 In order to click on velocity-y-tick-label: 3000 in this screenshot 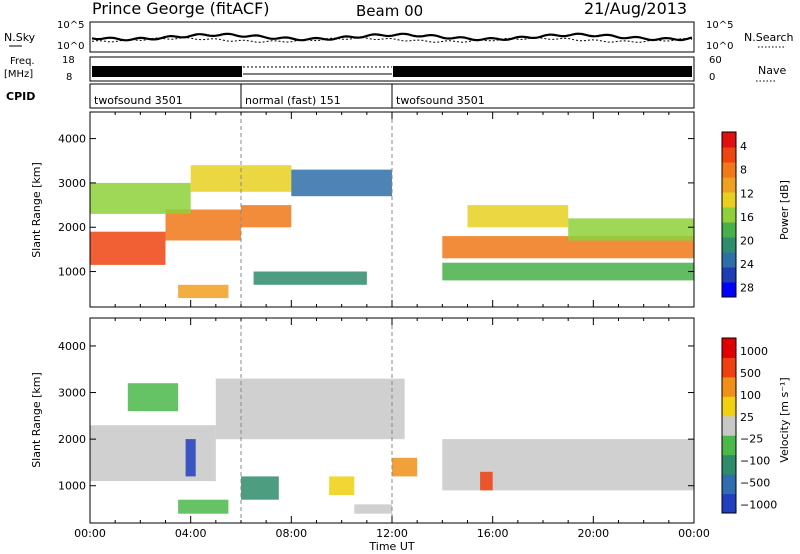, I will do `click(72, 393)`.